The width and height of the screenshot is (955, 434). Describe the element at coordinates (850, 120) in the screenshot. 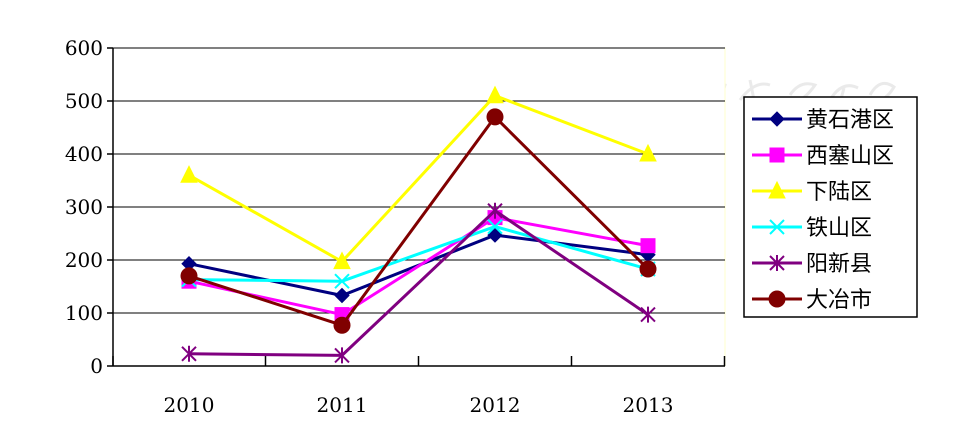

I see `legend-label: 黄石港区` at that location.